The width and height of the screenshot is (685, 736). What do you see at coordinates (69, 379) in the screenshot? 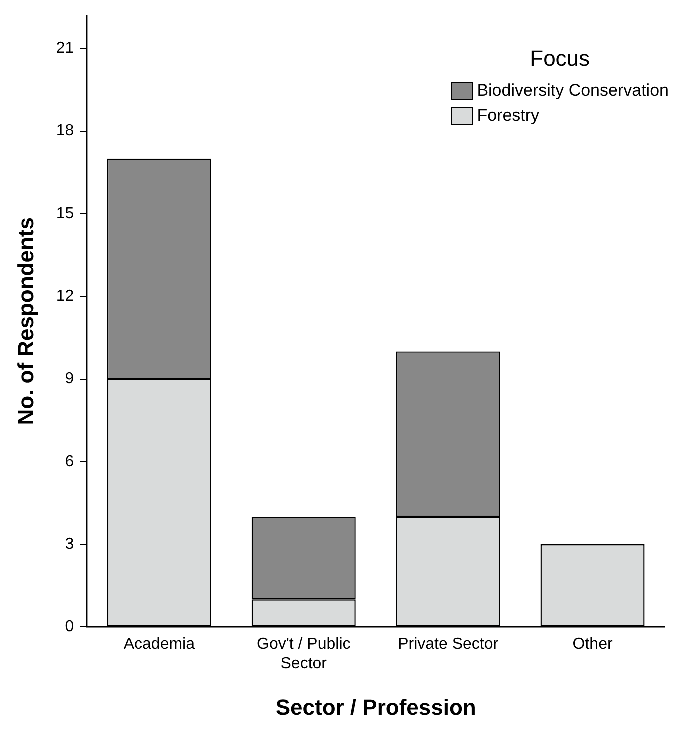
I see `y-tick-label: 9` at bounding box center [69, 379].